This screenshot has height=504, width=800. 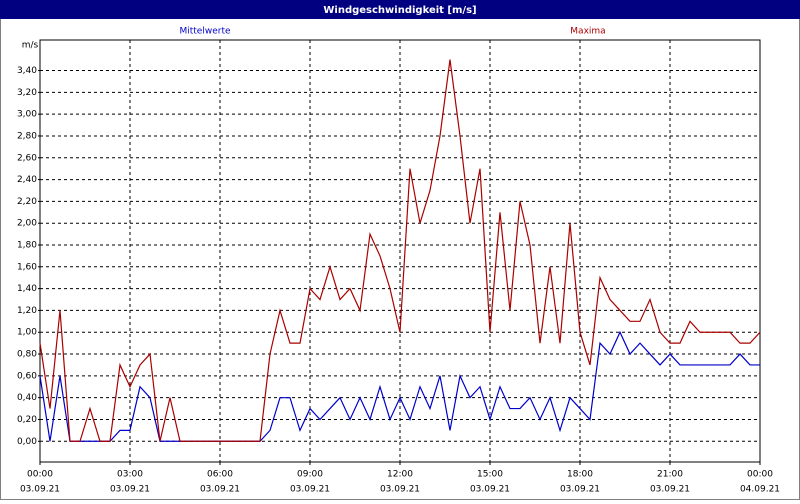 What do you see at coordinates (27, 289) in the screenshot?
I see `y-tick-label: 1,40` at bounding box center [27, 289].